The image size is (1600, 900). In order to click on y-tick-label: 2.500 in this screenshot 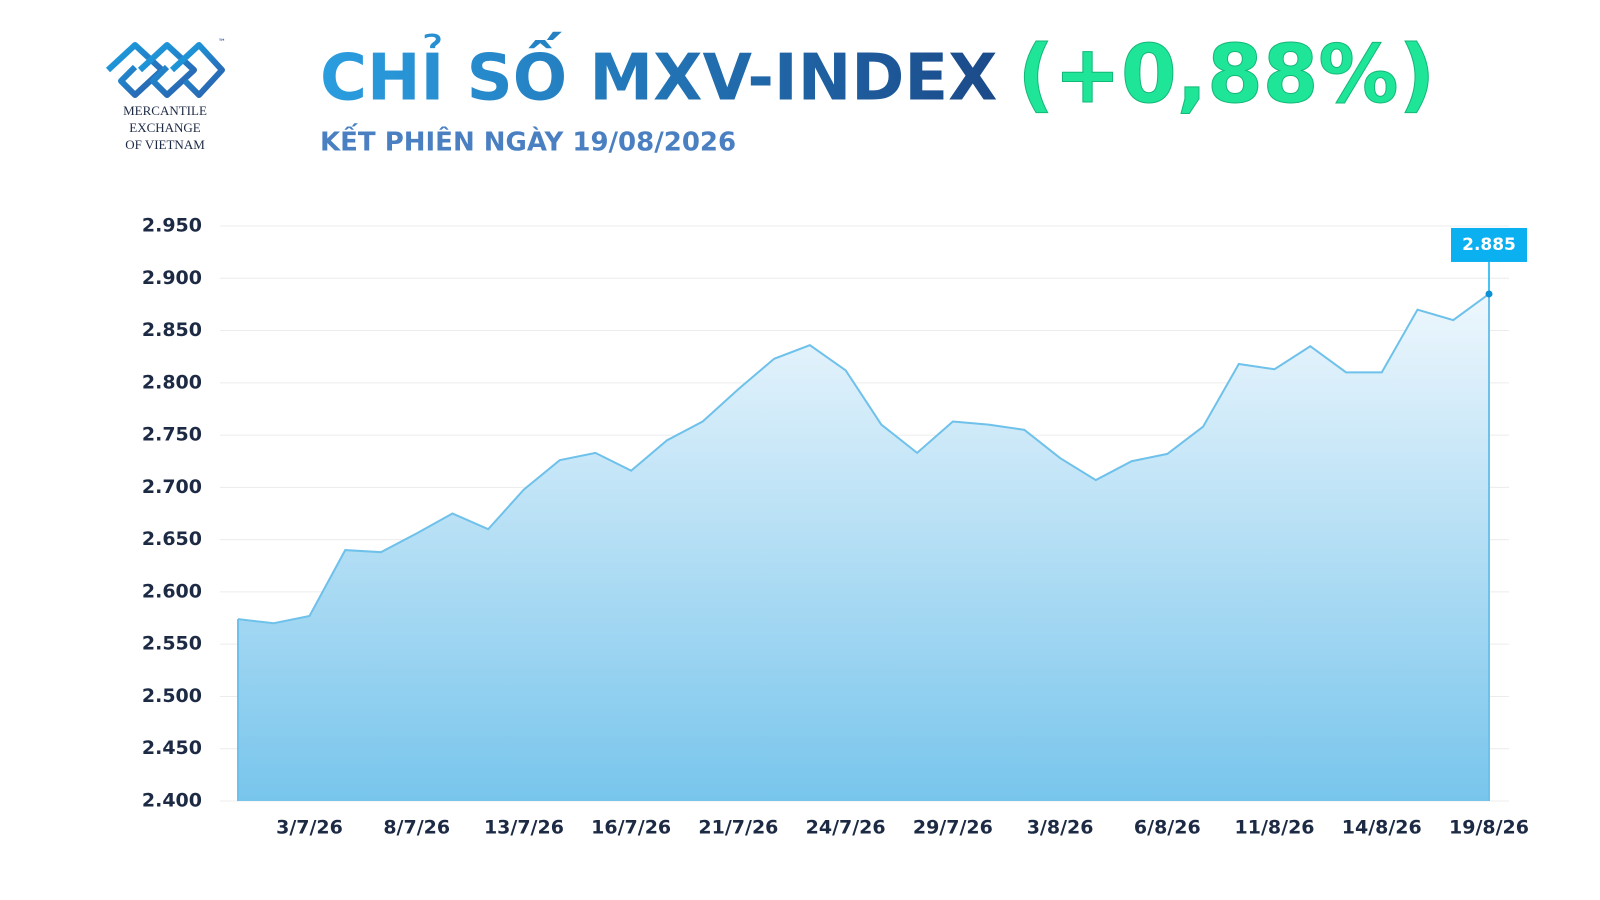, I will do `click(172, 696)`.